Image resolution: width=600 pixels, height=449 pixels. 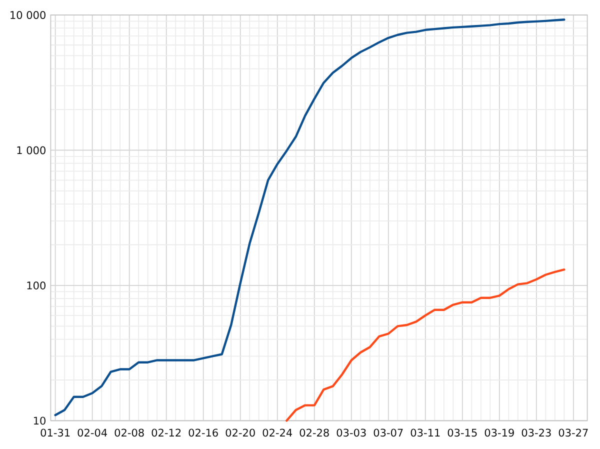 What do you see at coordinates (129, 432) in the screenshot?
I see `x-tick-label: 02-08` at bounding box center [129, 432].